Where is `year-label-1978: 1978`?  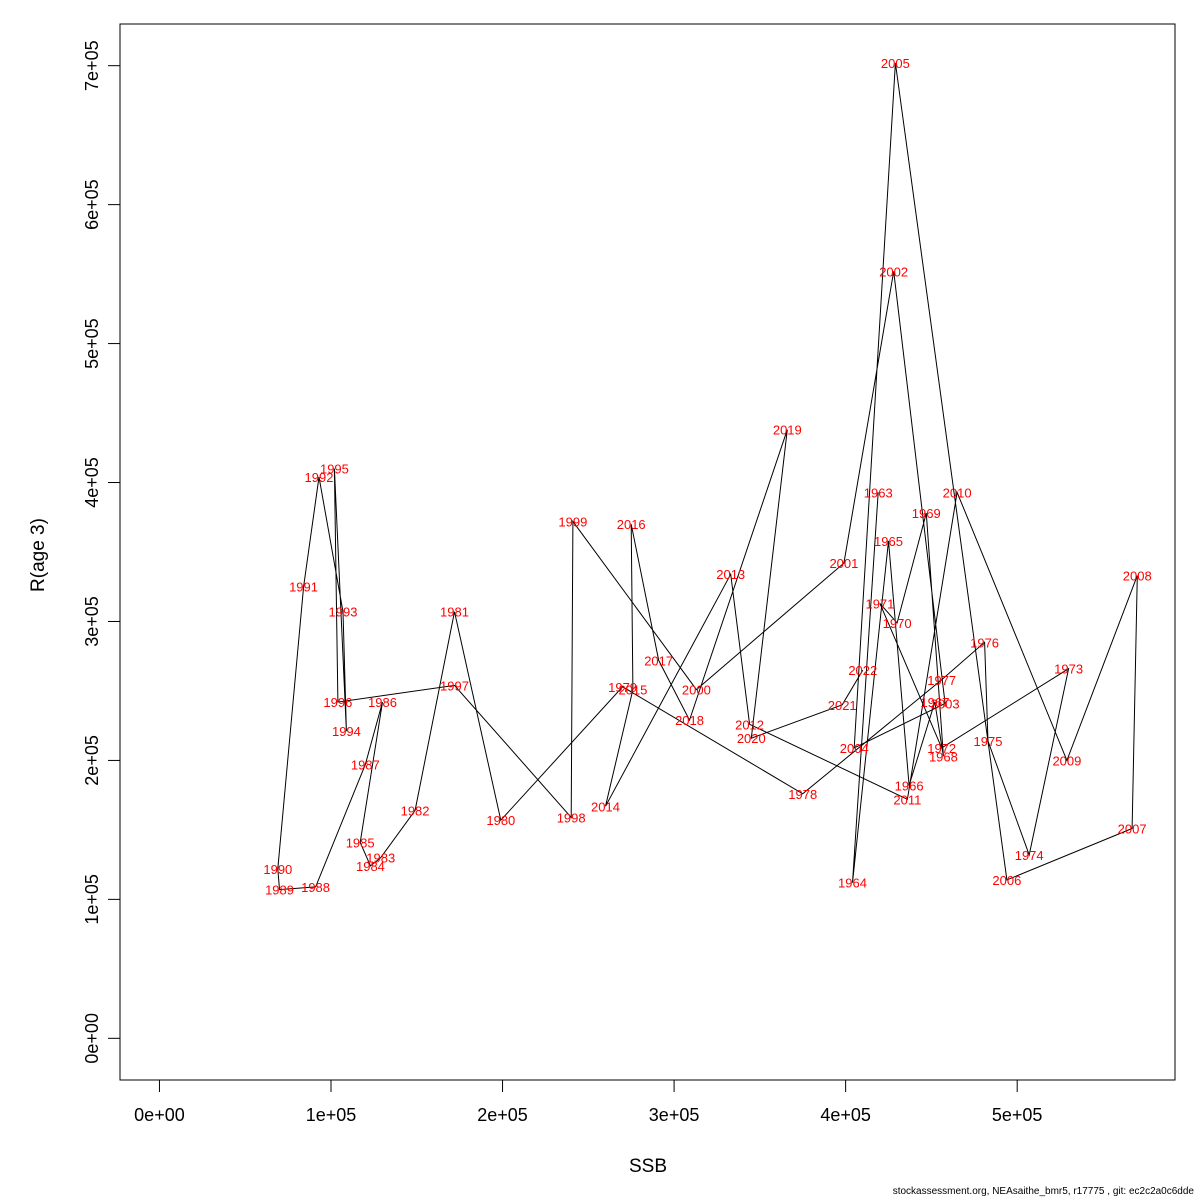
year-label-1978: 1978 is located at coordinates (802, 794).